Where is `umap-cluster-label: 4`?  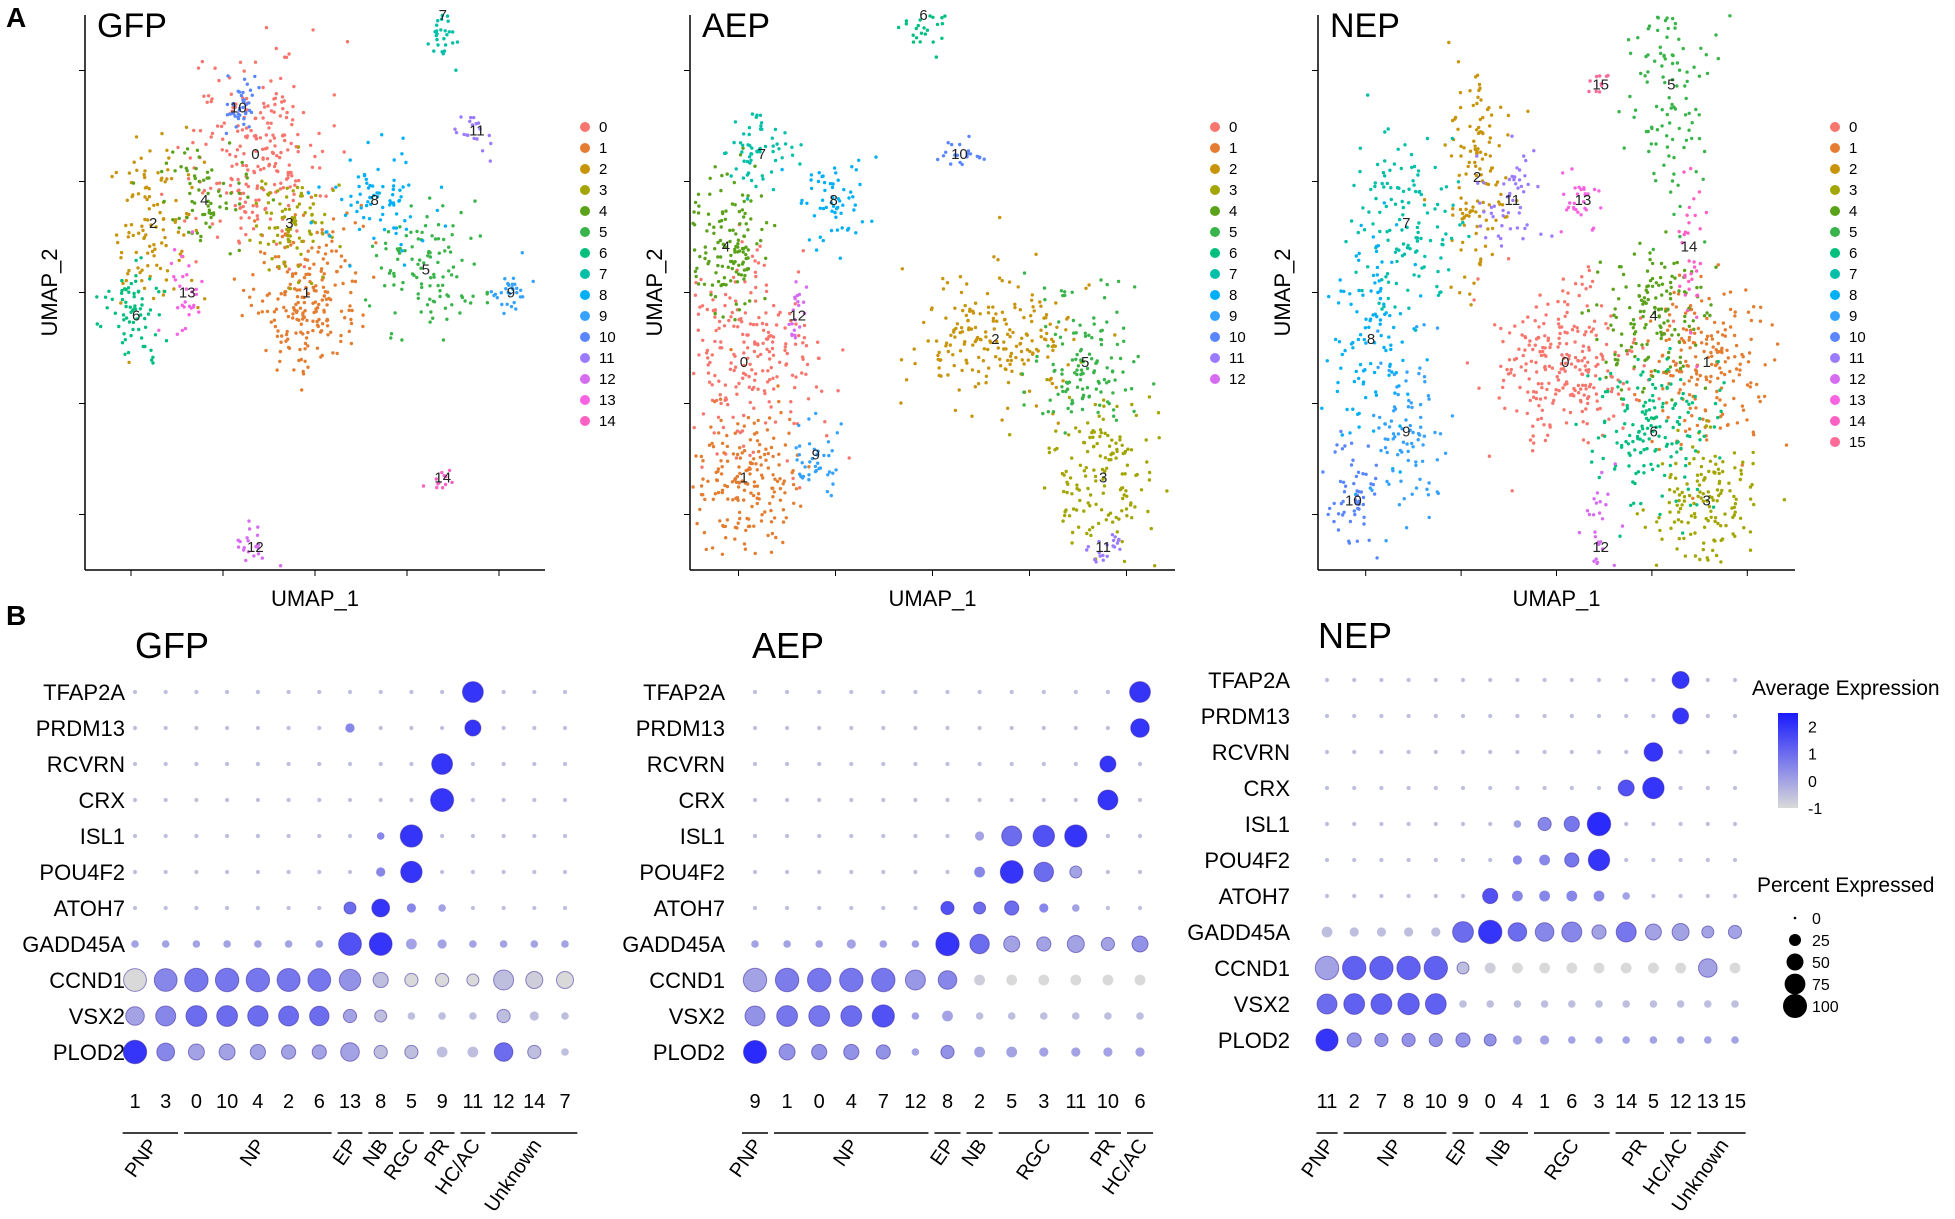 umap-cluster-label: 4 is located at coordinates (1653, 316).